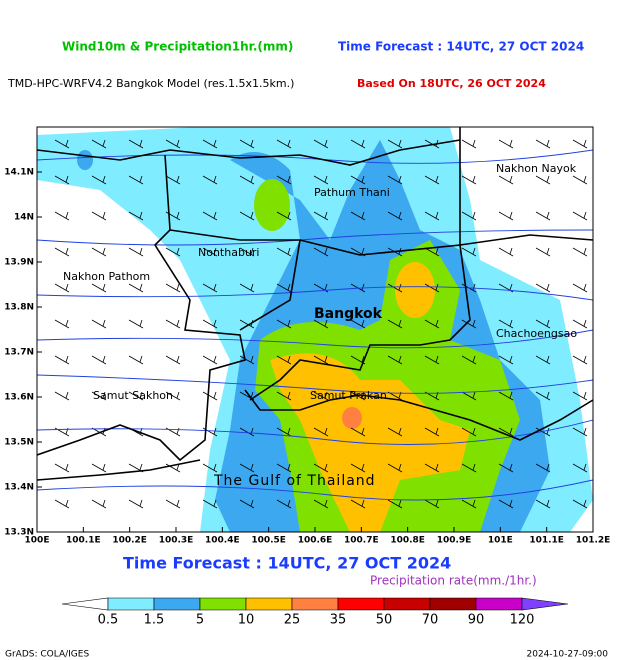  Describe the element at coordinates (453, 581) in the screenshot. I see `colorbar-title: Precipitation rate(mm./1hr.)` at that location.